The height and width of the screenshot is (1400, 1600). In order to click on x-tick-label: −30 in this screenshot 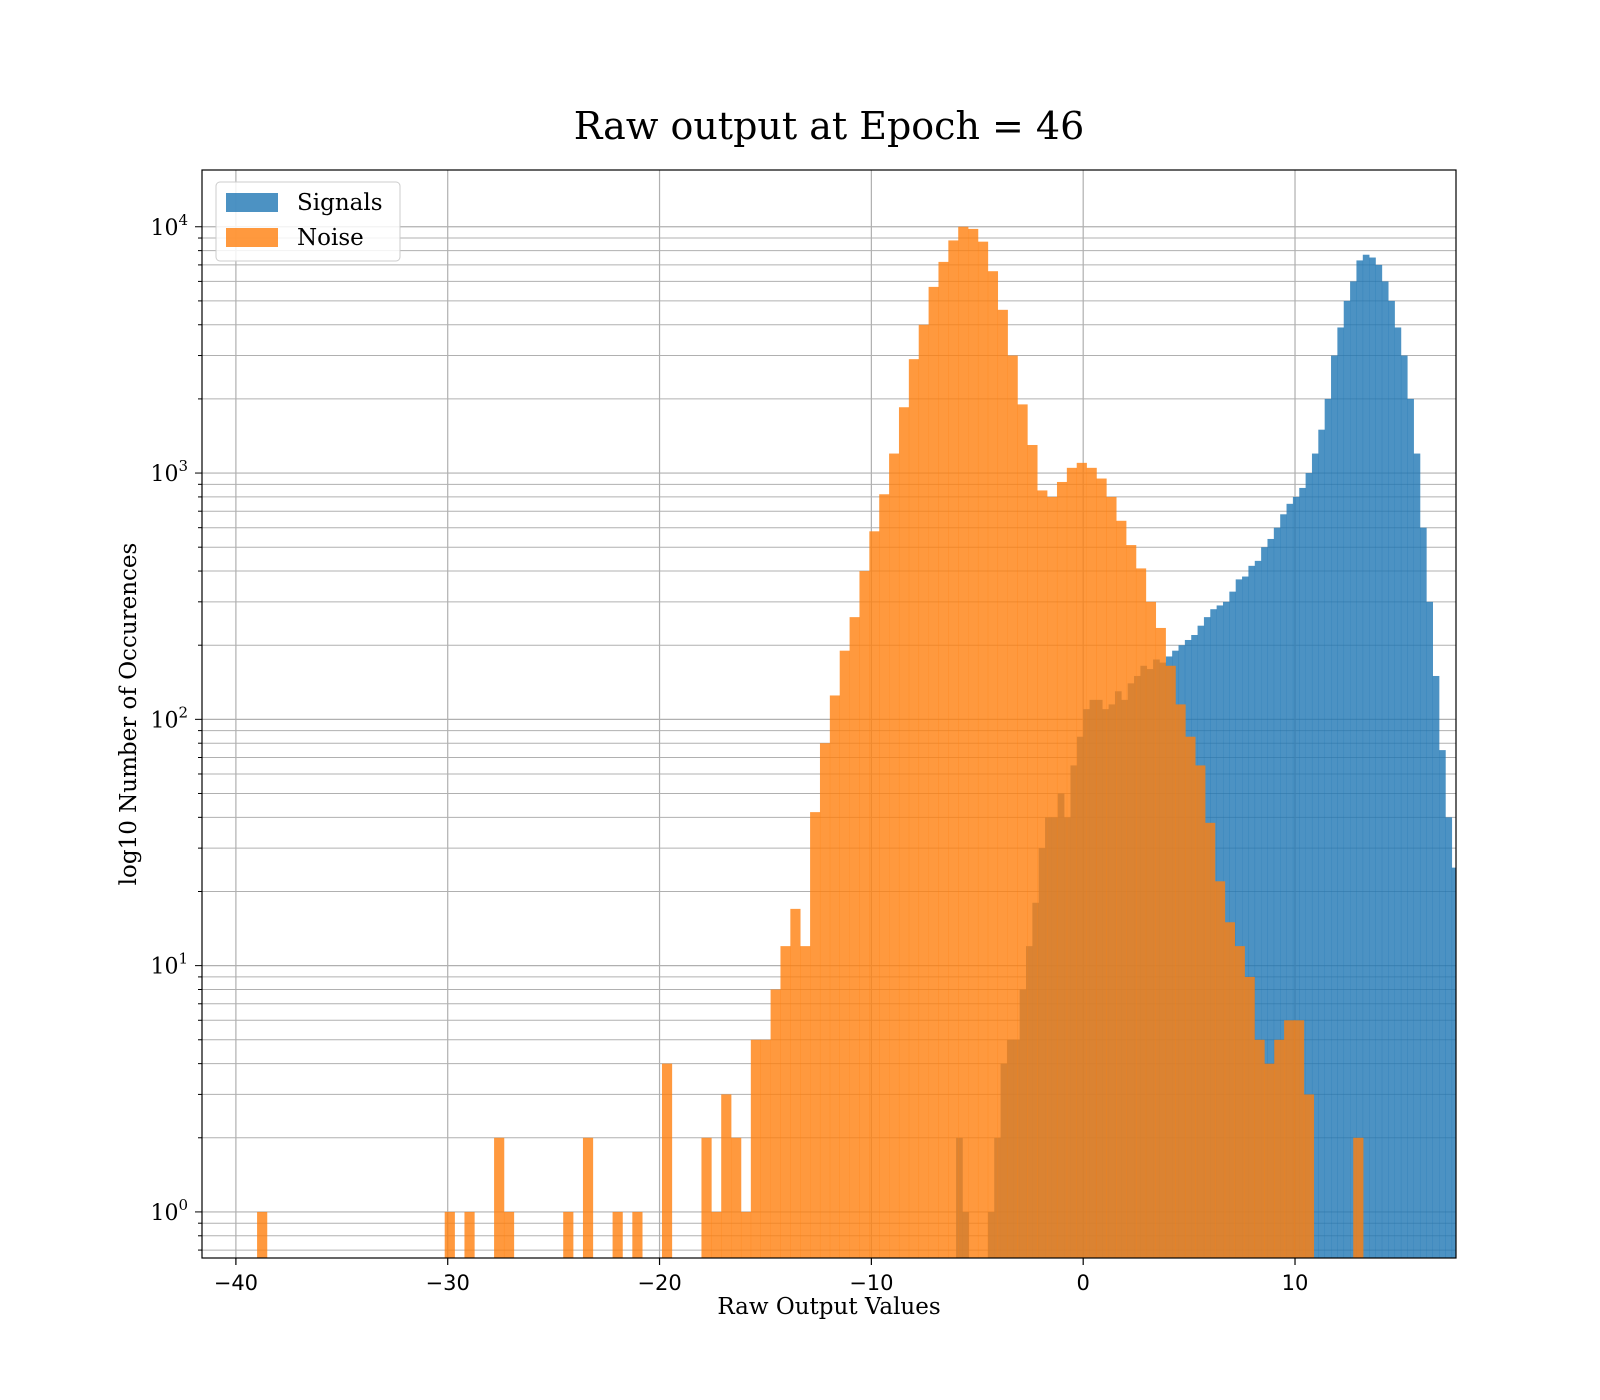, I will do `click(448, 1283)`.